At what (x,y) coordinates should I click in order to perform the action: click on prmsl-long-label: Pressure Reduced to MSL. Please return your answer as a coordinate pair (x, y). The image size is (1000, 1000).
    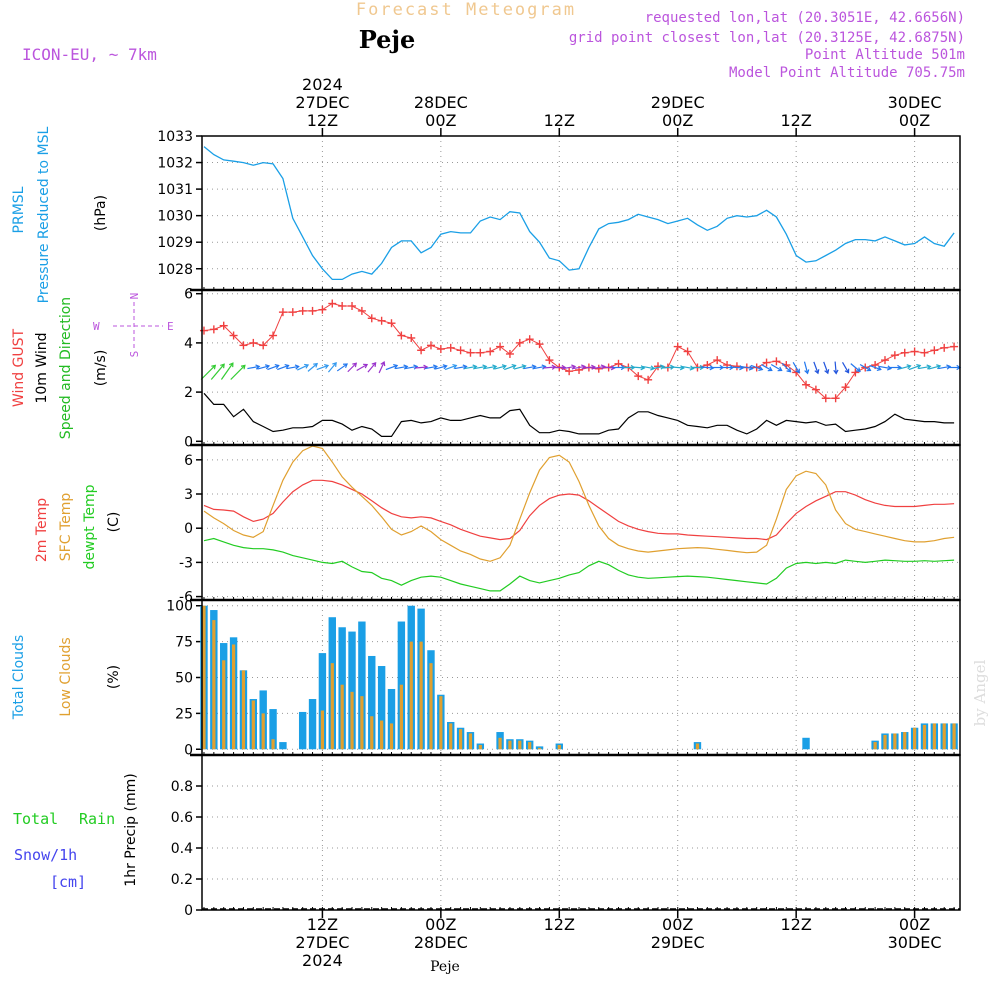
    Looking at the image, I should click on (44, 214).